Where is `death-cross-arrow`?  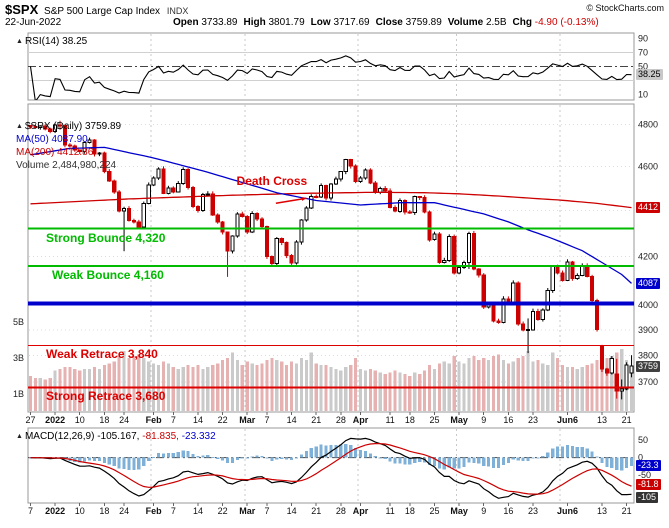
death-cross-arrow is located at coordinates (291, 200).